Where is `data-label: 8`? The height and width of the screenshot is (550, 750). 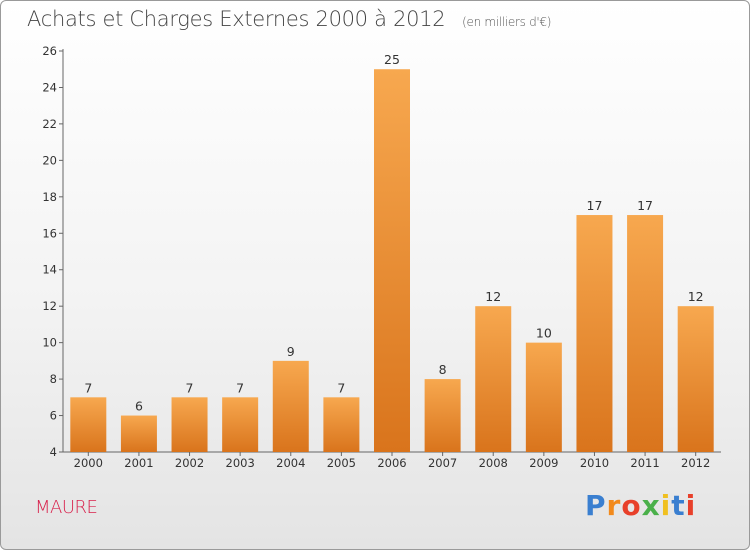
data-label: 8 is located at coordinates (443, 369).